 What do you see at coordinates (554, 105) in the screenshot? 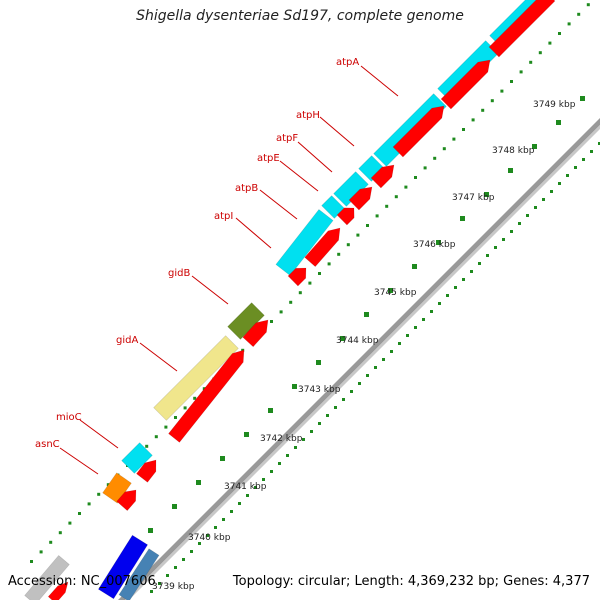
I see `scale-label: 3749 kbp` at bounding box center [554, 105].